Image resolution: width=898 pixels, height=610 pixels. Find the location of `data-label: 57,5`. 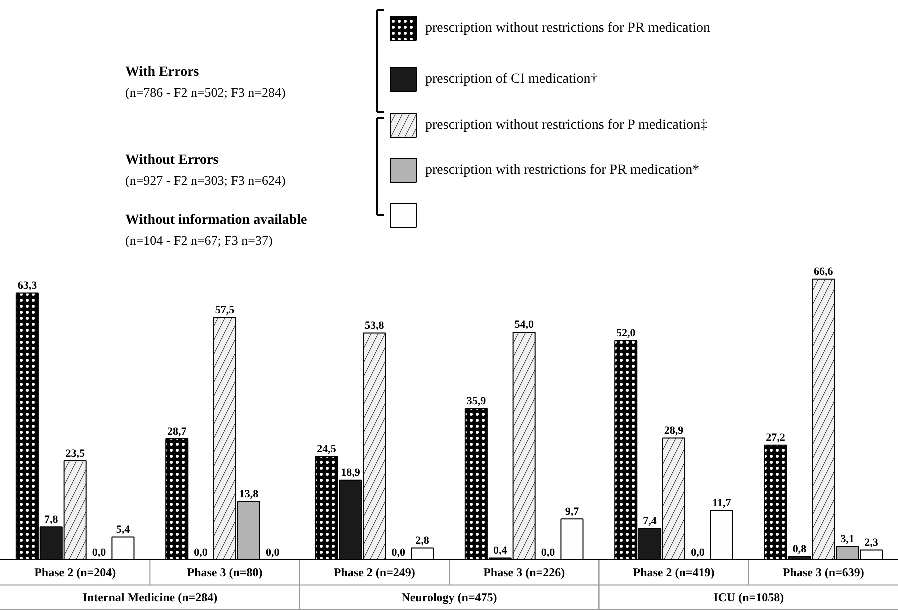

data-label: 57,5 is located at coordinates (225, 310).